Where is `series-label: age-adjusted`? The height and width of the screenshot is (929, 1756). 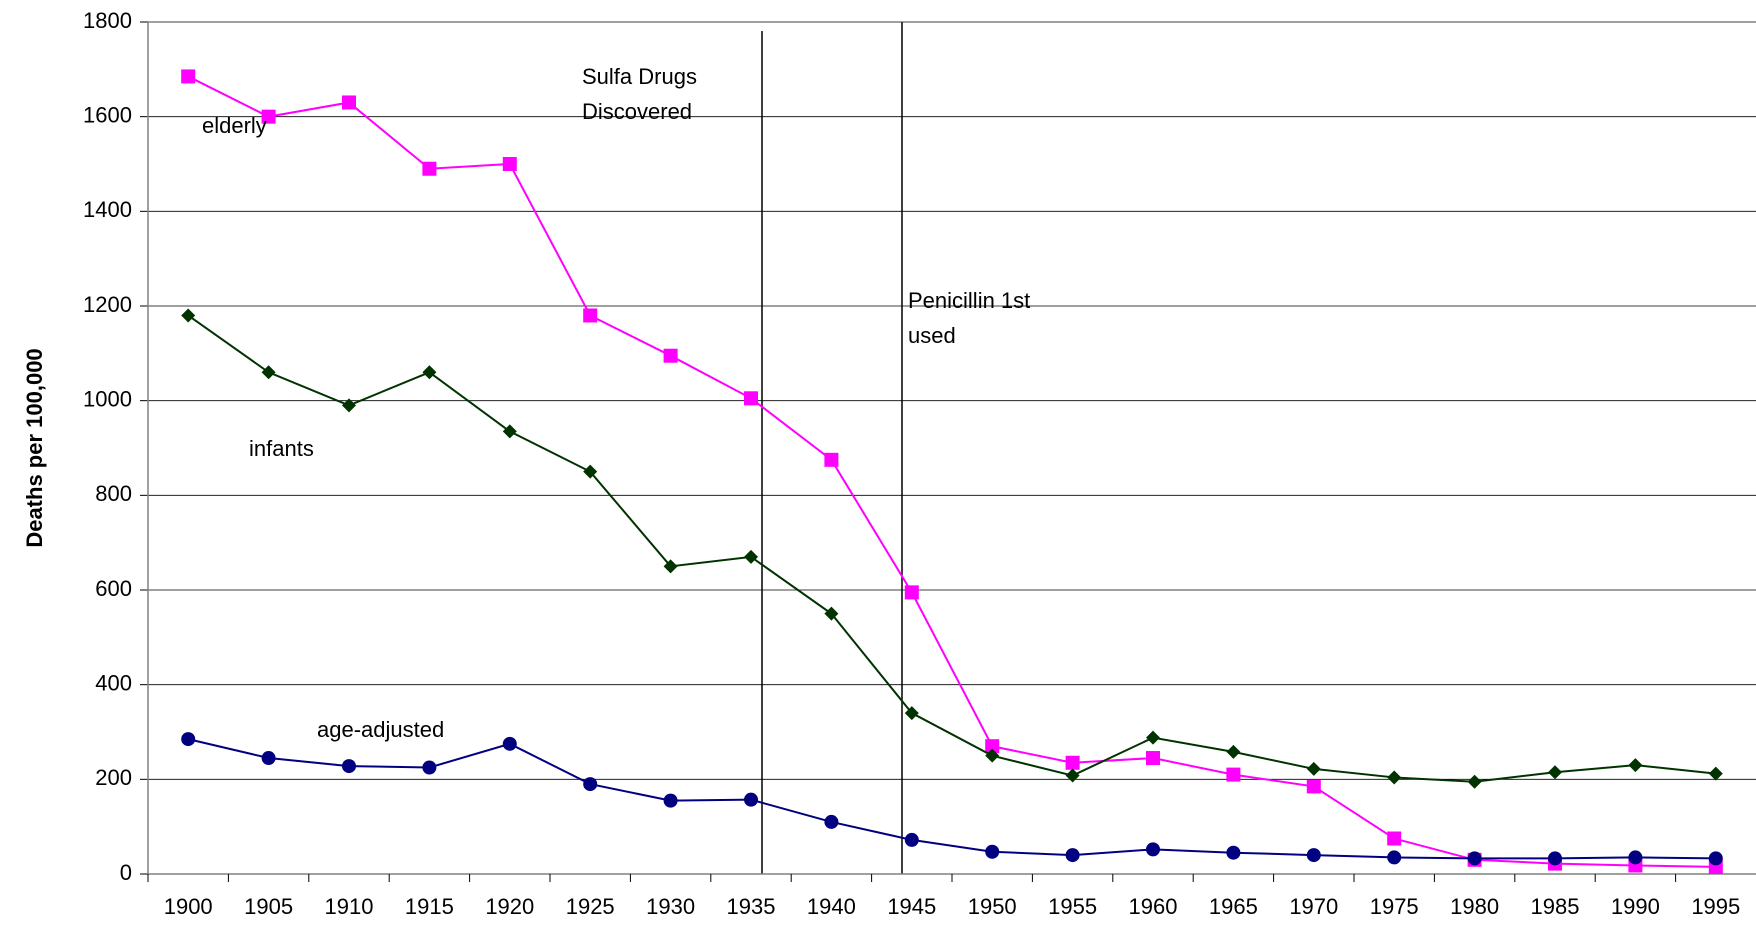
series-label: age-adjusted is located at coordinates (380, 729).